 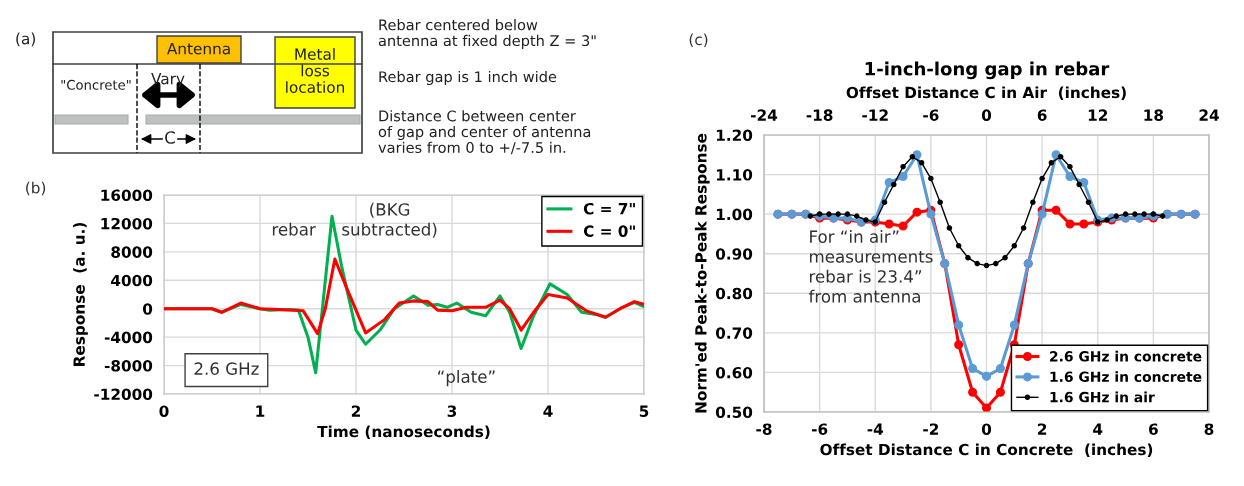 What do you see at coordinates (870, 266) in the screenshot?
I see `annotation: For “in air” measurements rebar is 23.4” from antenna` at bounding box center [870, 266].